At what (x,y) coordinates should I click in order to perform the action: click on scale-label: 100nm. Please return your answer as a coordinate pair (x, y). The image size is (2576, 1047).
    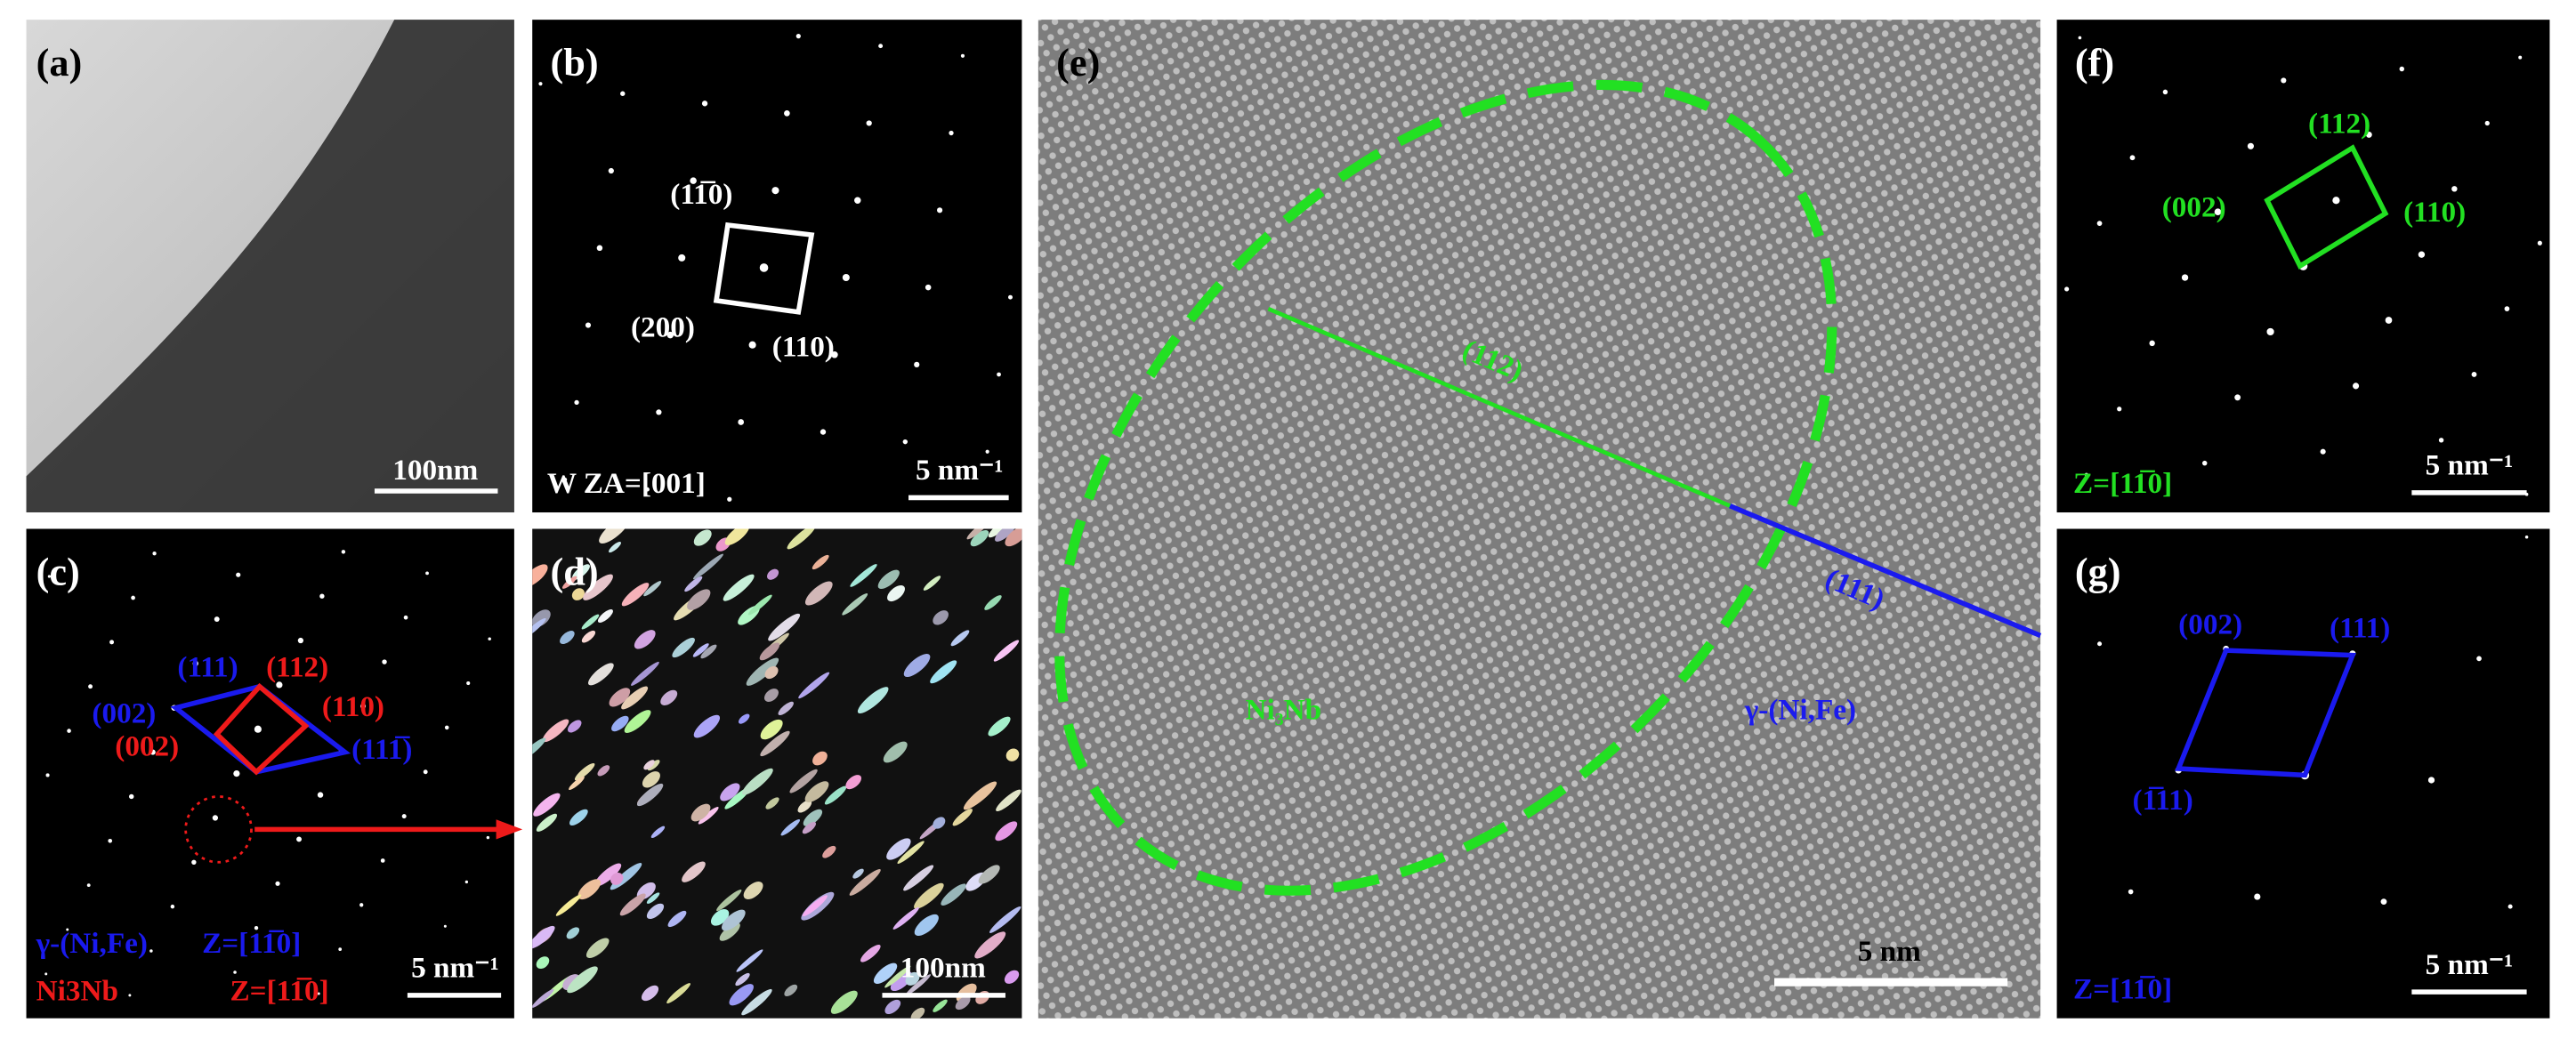
    Looking at the image, I should click on (943, 968).